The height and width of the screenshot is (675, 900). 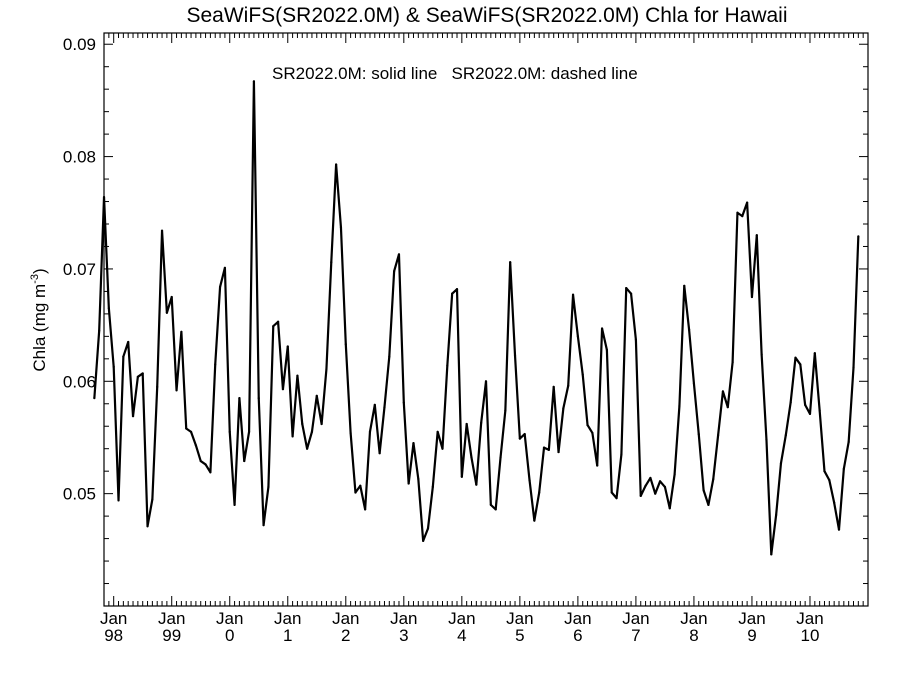 What do you see at coordinates (810, 635) in the screenshot?
I see `x-tick-label-year: 10` at bounding box center [810, 635].